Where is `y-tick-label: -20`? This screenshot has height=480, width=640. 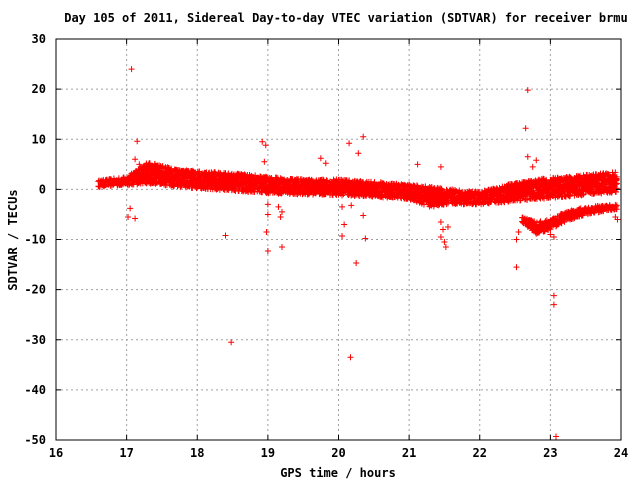
y-tick-label: -20 is located at coordinates (35, 290).